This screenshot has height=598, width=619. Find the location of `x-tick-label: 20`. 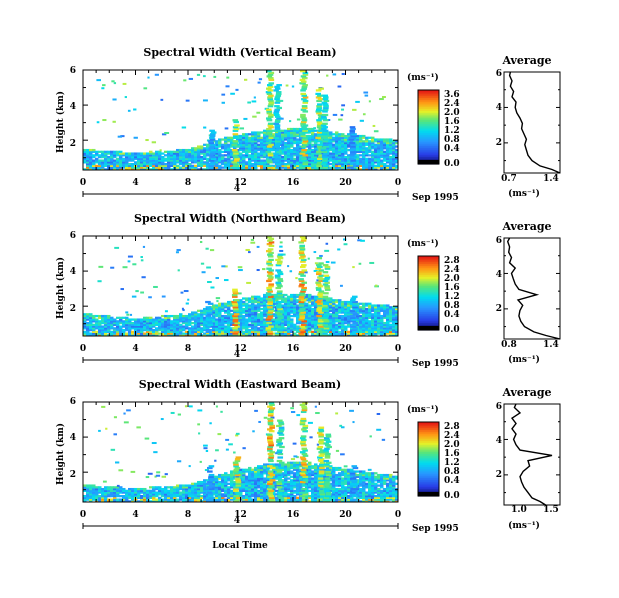

x-tick-label: 20 is located at coordinates (345, 349).